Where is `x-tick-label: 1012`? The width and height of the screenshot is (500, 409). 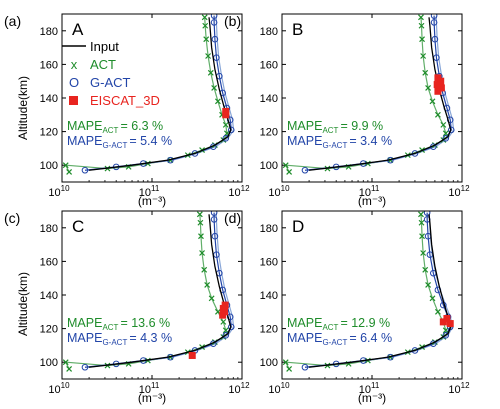 x-tick-label: 1012 is located at coordinates (239, 191).